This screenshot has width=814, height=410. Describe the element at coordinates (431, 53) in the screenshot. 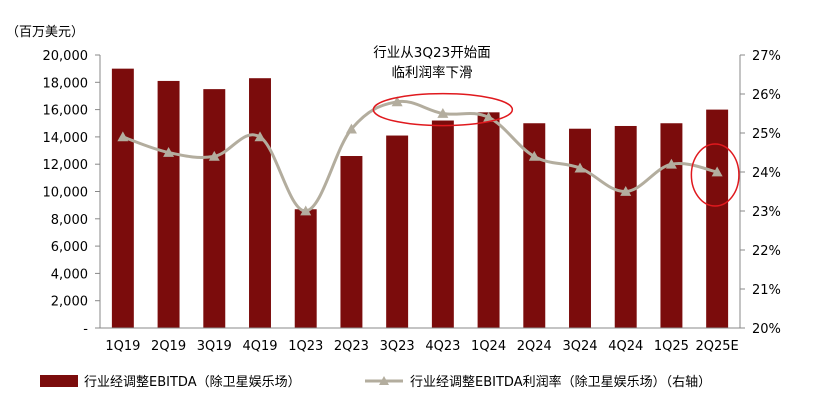

I see `annotation-line-1: 行业从3Q23开始面` at that location.